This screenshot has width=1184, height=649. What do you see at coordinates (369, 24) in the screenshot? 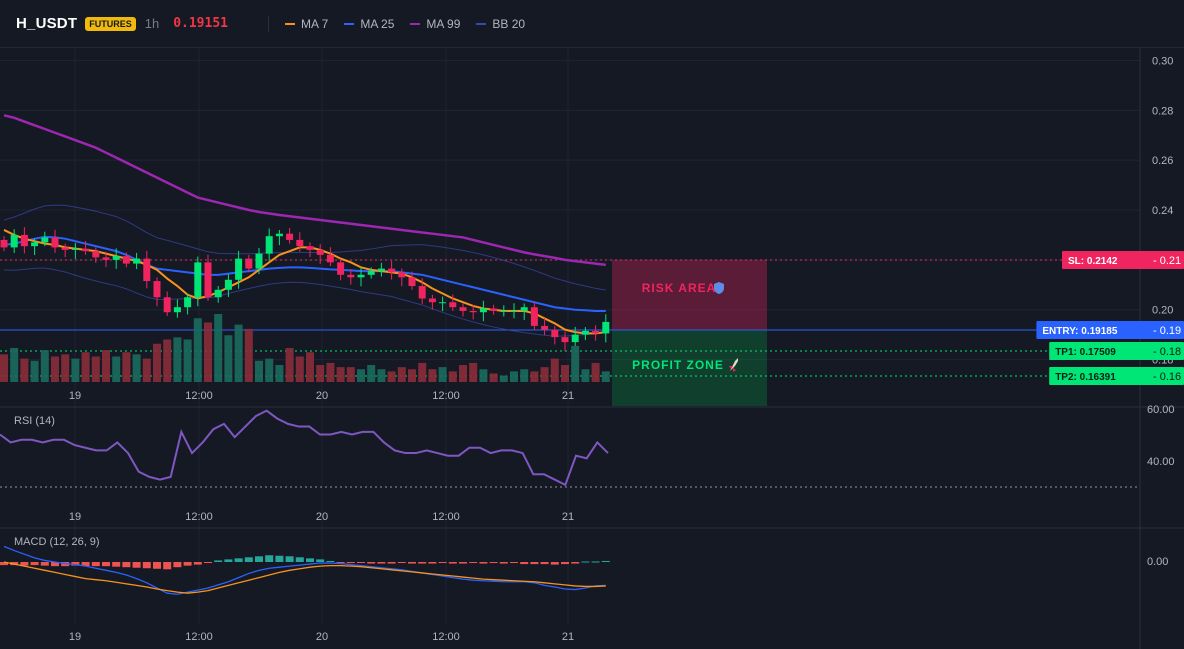
I see `legend-item-ma25: MA 25` at bounding box center [369, 24].